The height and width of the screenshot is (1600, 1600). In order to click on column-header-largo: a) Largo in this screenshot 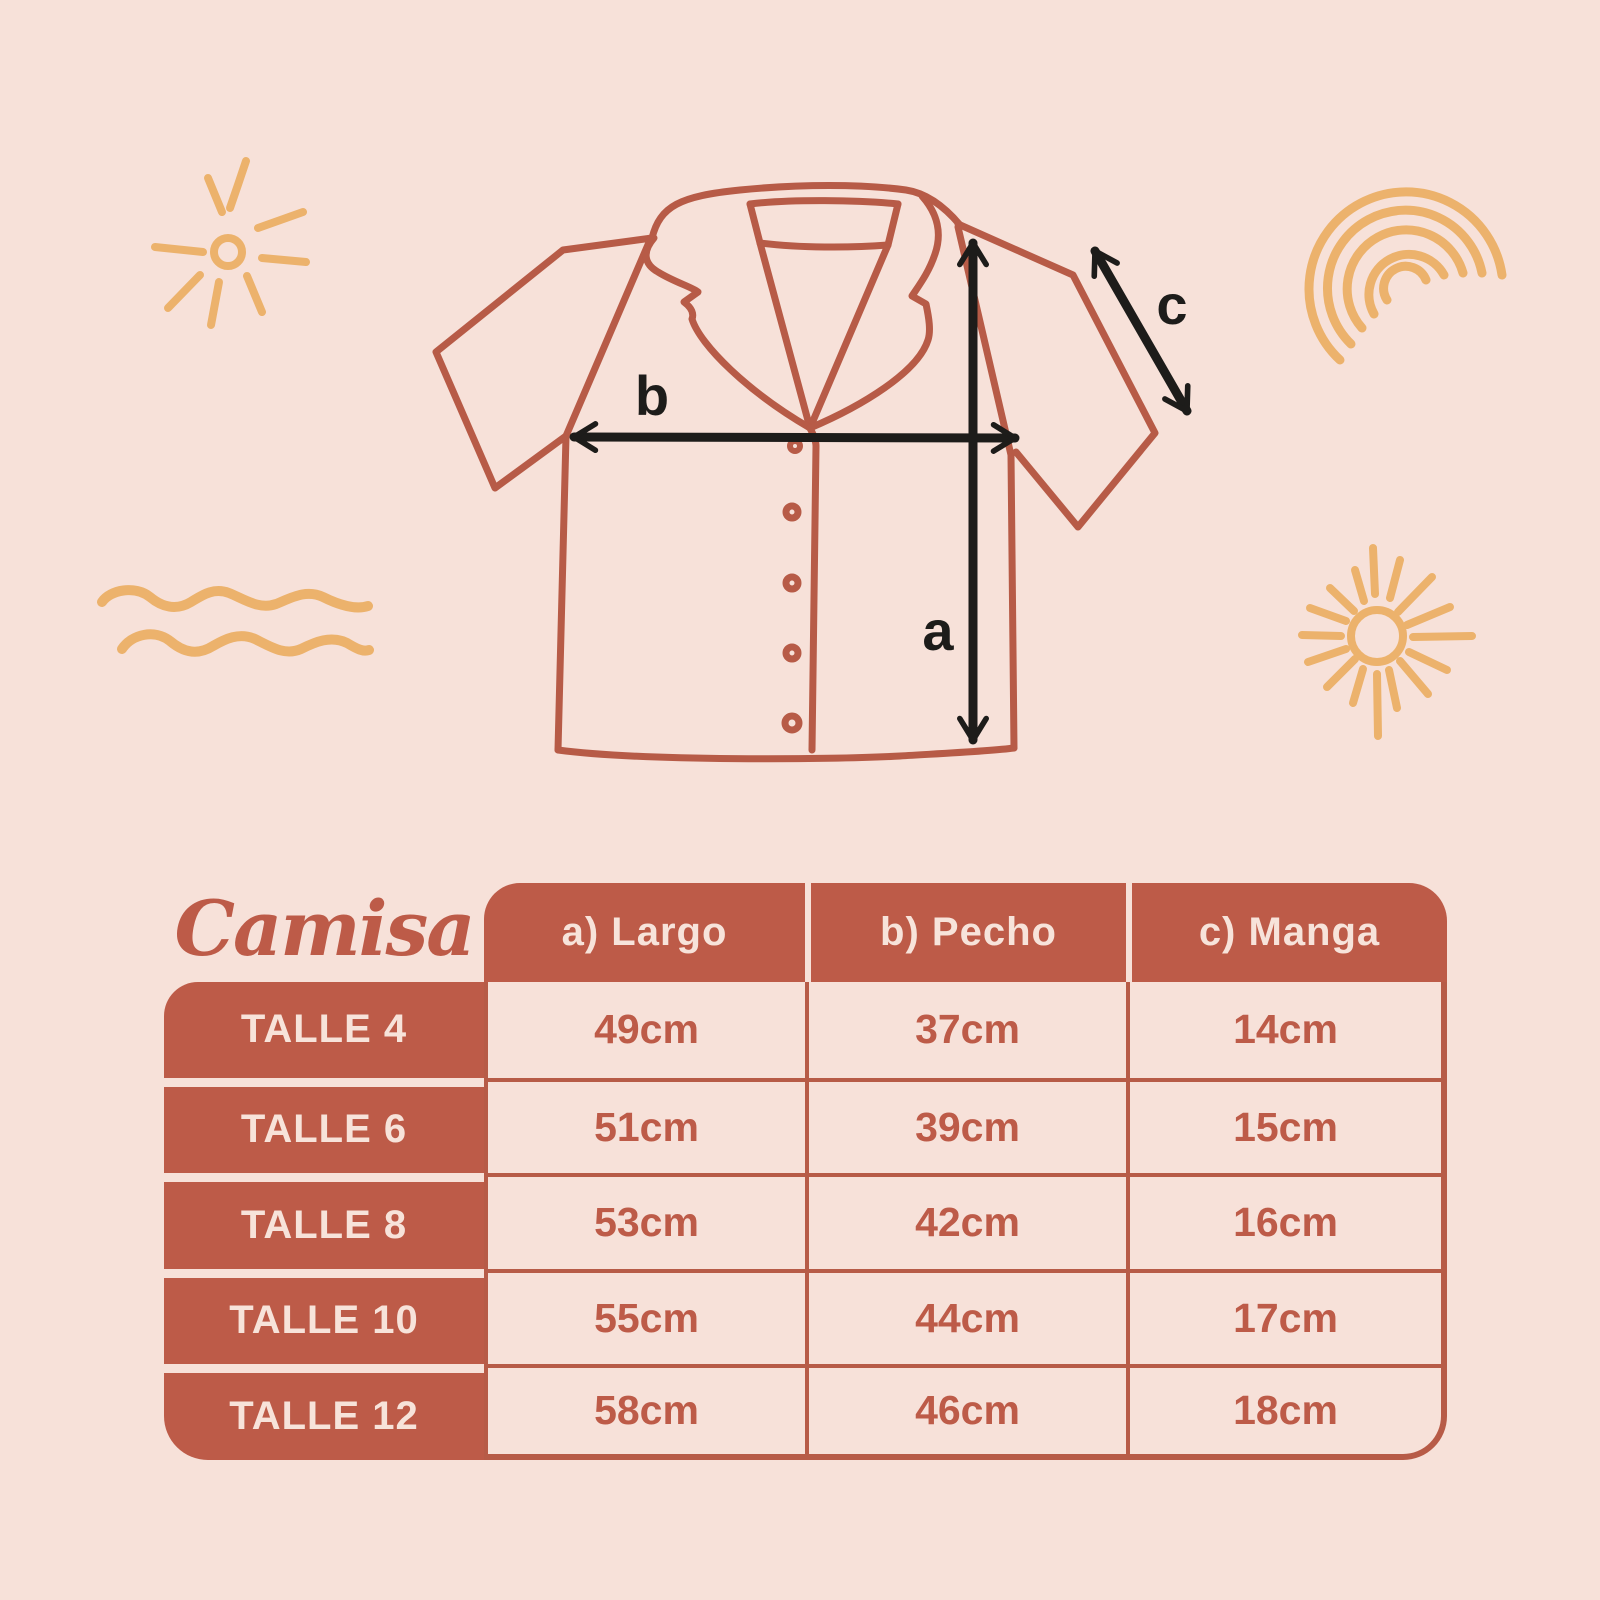, I will do `click(644, 932)`.